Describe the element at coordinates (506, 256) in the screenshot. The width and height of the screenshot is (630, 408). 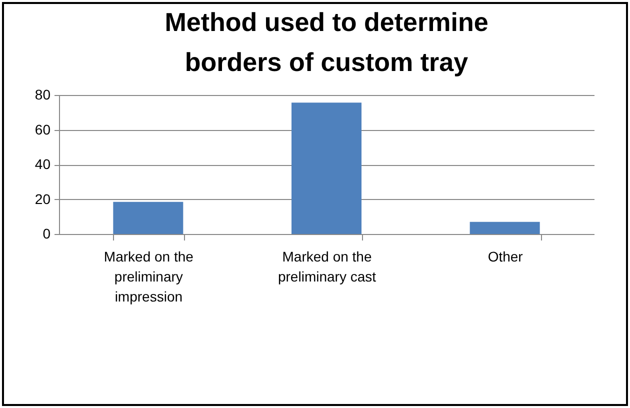
I see `x-tick-label: Other` at that location.